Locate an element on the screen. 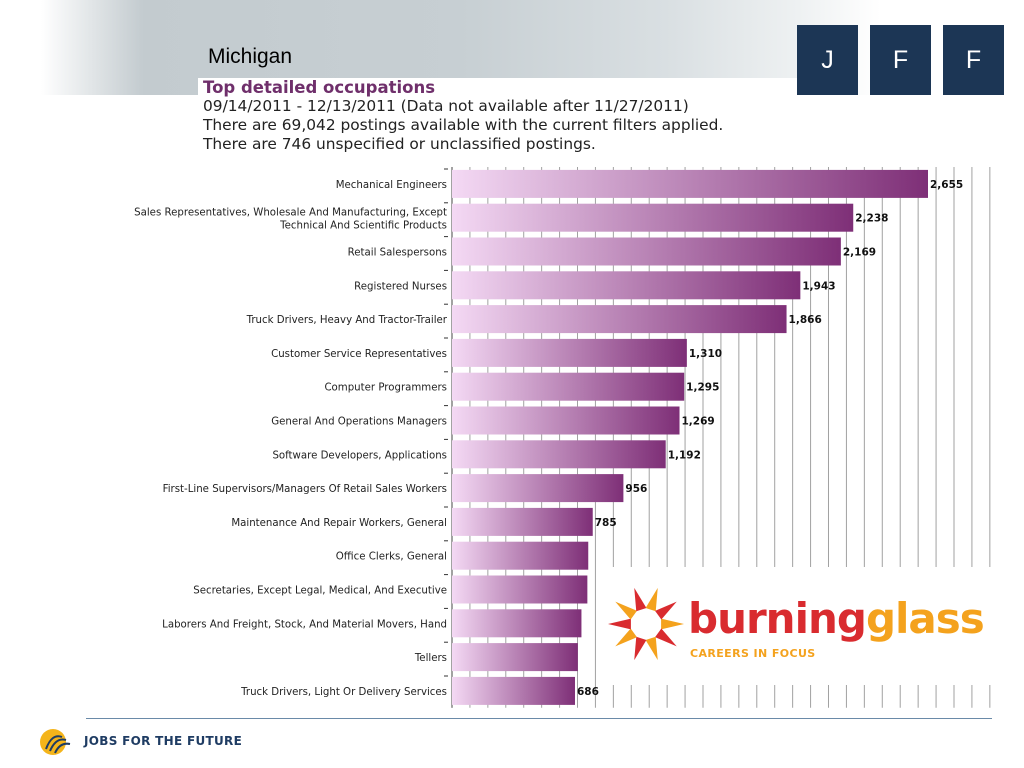 The height and width of the screenshot is (768, 1024). chart-title: Top detailed occupations is located at coordinates (319, 87).